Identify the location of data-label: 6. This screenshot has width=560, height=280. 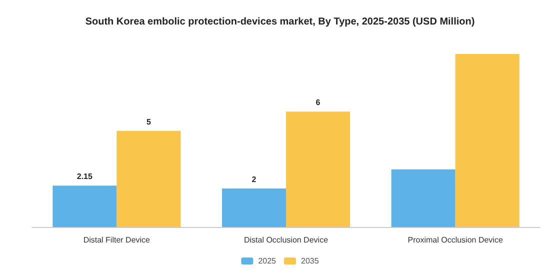
(318, 103).